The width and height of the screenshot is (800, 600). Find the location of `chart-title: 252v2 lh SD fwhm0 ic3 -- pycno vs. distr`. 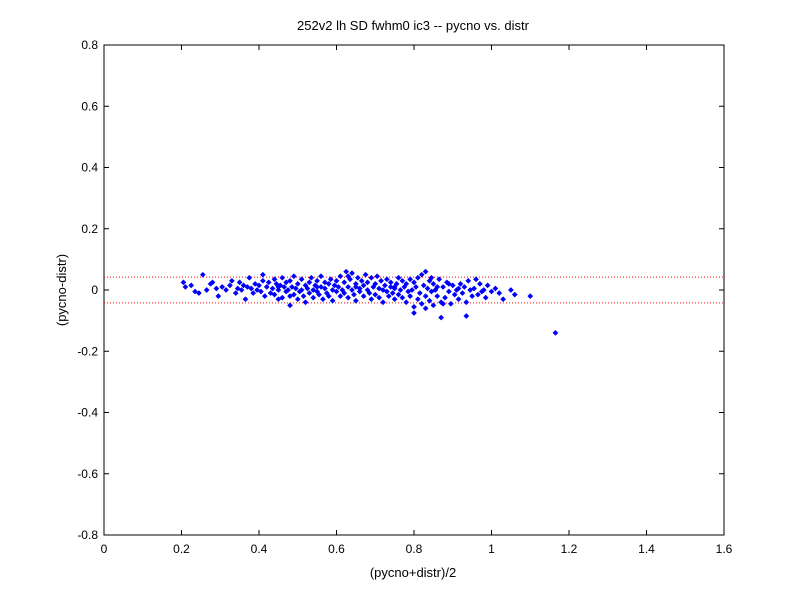

chart-title: 252v2 lh SD fwhm0 ic3 -- pycno vs. distr is located at coordinates (413, 25).